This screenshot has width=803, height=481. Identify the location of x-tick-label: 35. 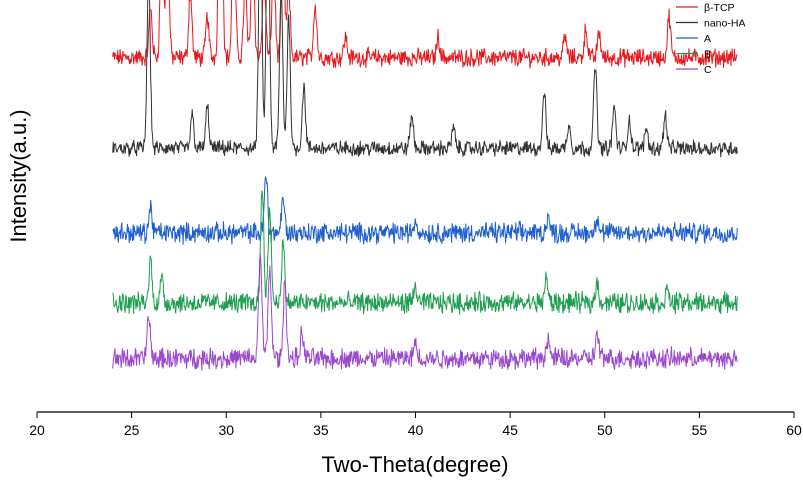
(321, 430).